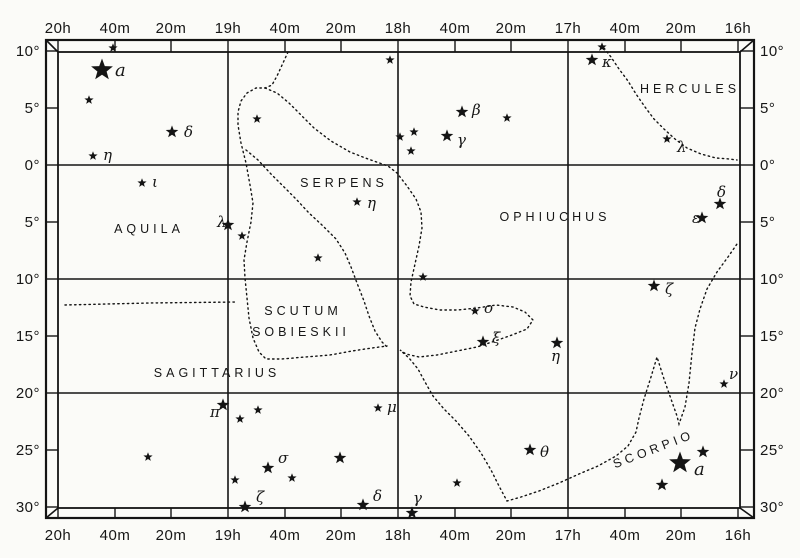 The height and width of the screenshot is (558, 800). I want to click on dec-axis-label-left: 25°, so click(28, 450).